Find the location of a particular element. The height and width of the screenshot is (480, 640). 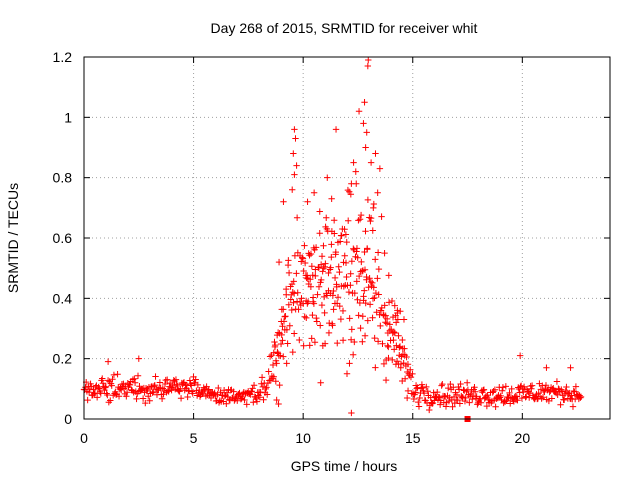

x-tick-label: 5 is located at coordinates (194, 438).